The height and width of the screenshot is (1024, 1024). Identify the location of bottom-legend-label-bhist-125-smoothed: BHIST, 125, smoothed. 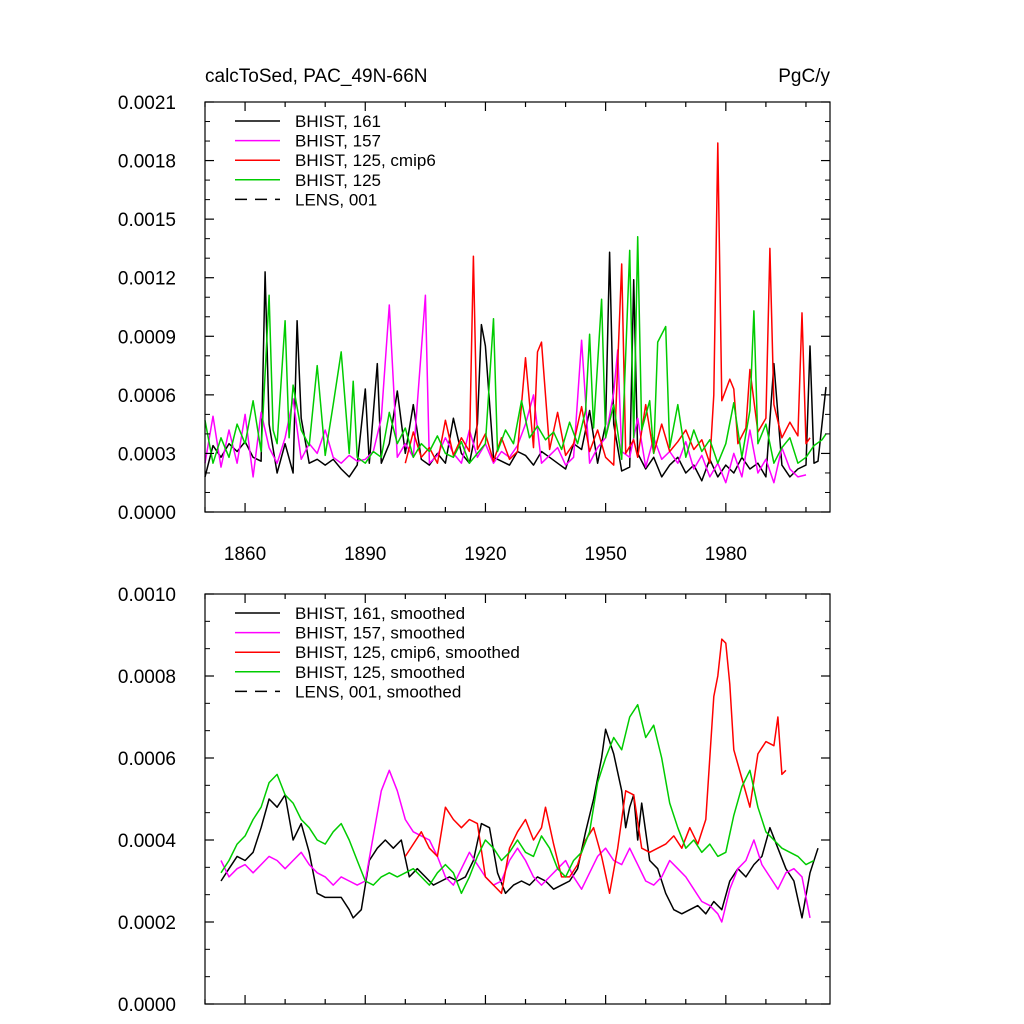
(380, 672).